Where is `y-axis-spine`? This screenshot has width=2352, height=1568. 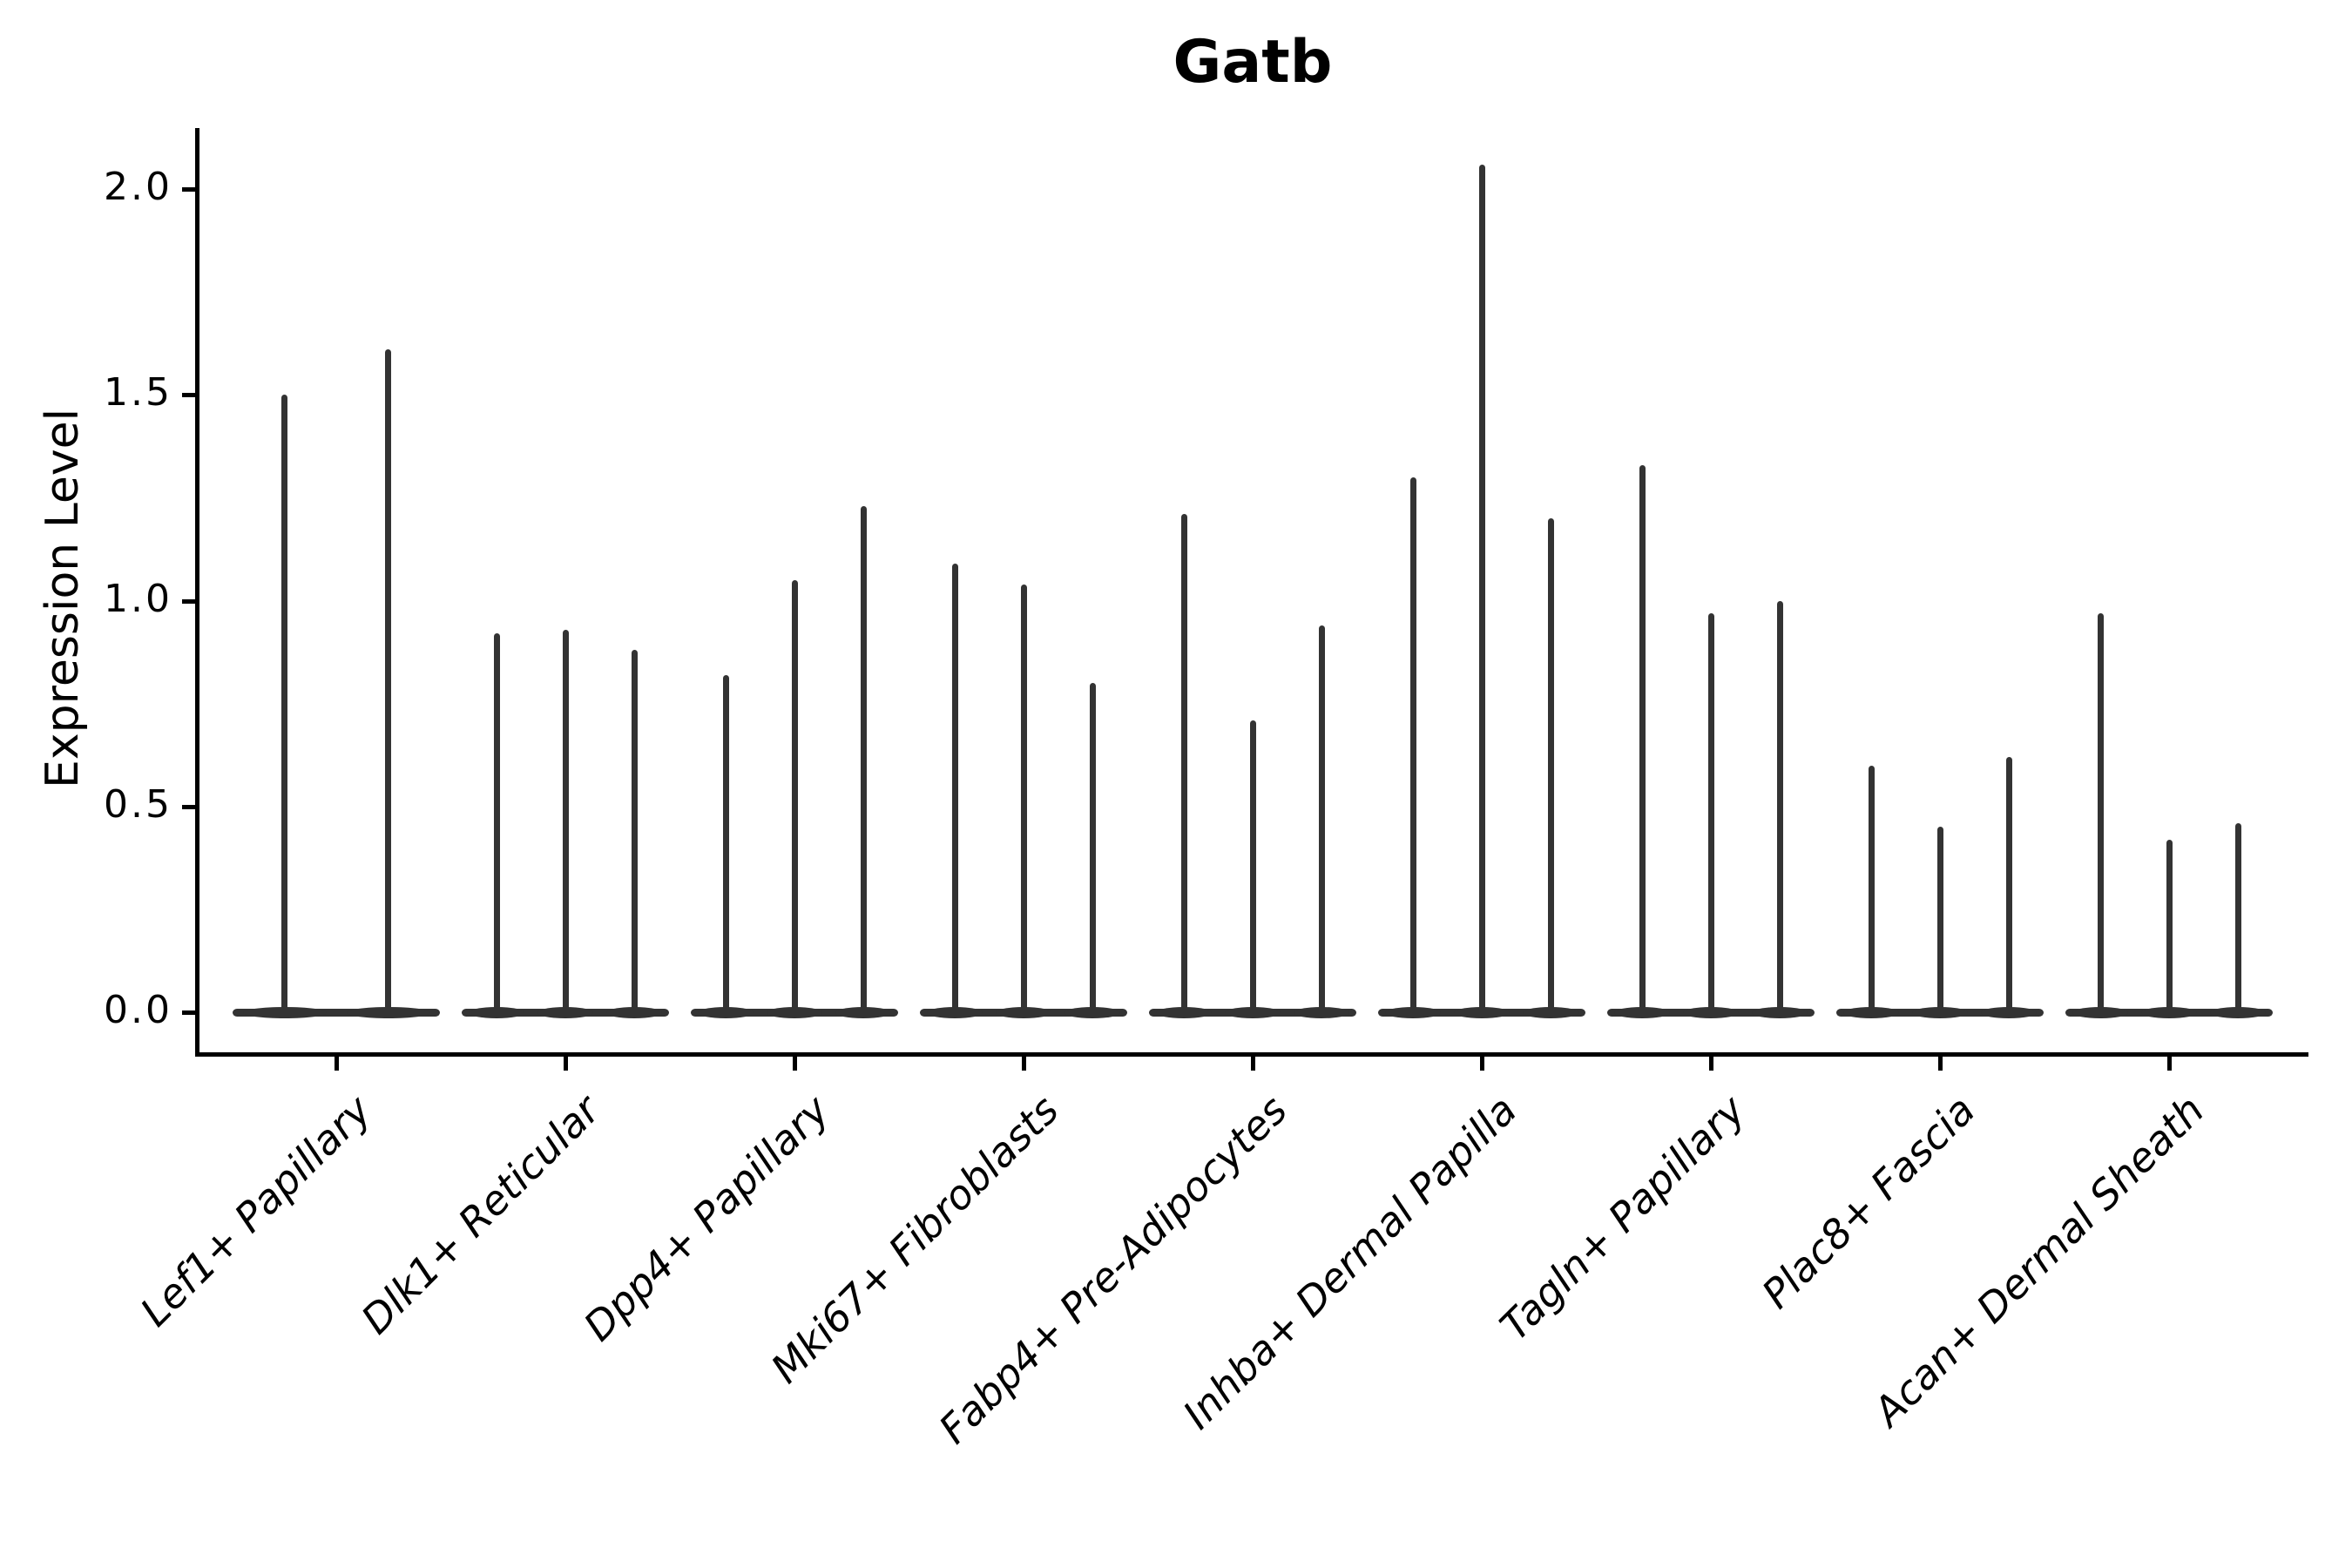 y-axis-spine is located at coordinates (197, 592).